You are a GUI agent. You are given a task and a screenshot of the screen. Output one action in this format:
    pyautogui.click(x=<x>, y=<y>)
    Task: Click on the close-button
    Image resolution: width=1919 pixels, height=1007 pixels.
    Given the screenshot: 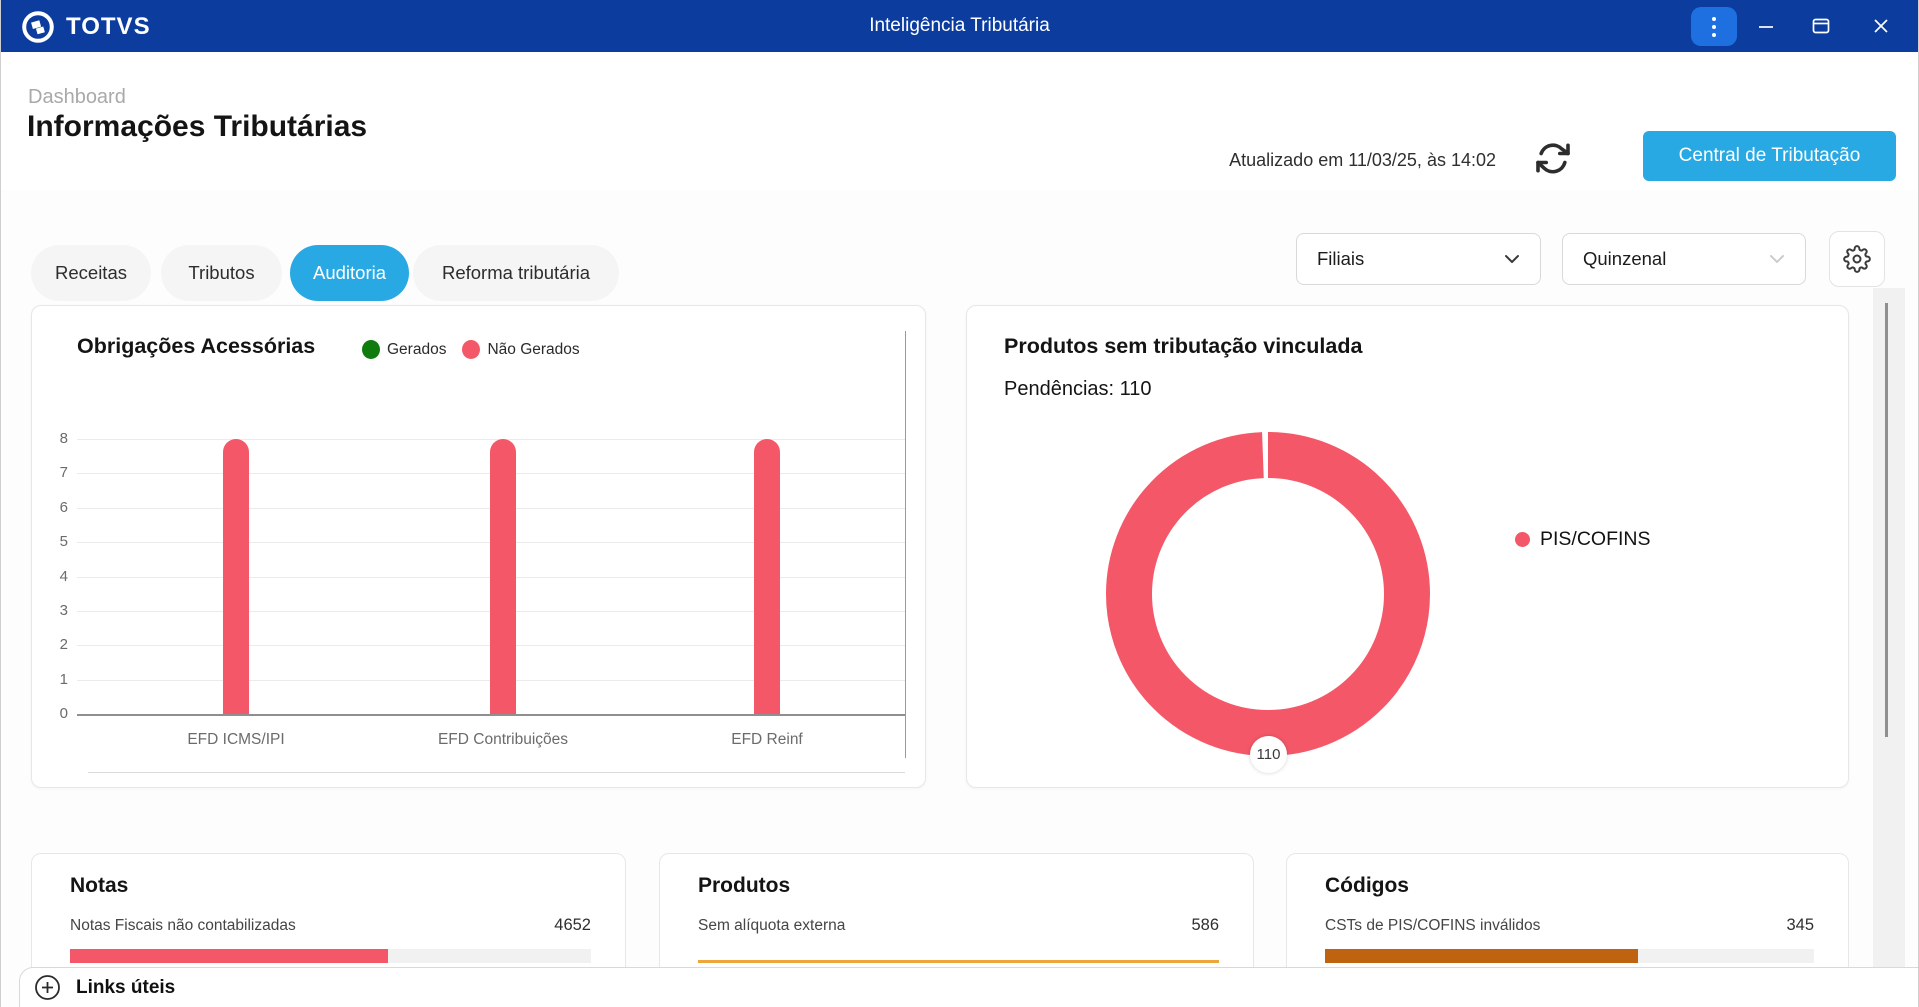 What is the action you would take?
    pyautogui.click(x=1881, y=26)
    